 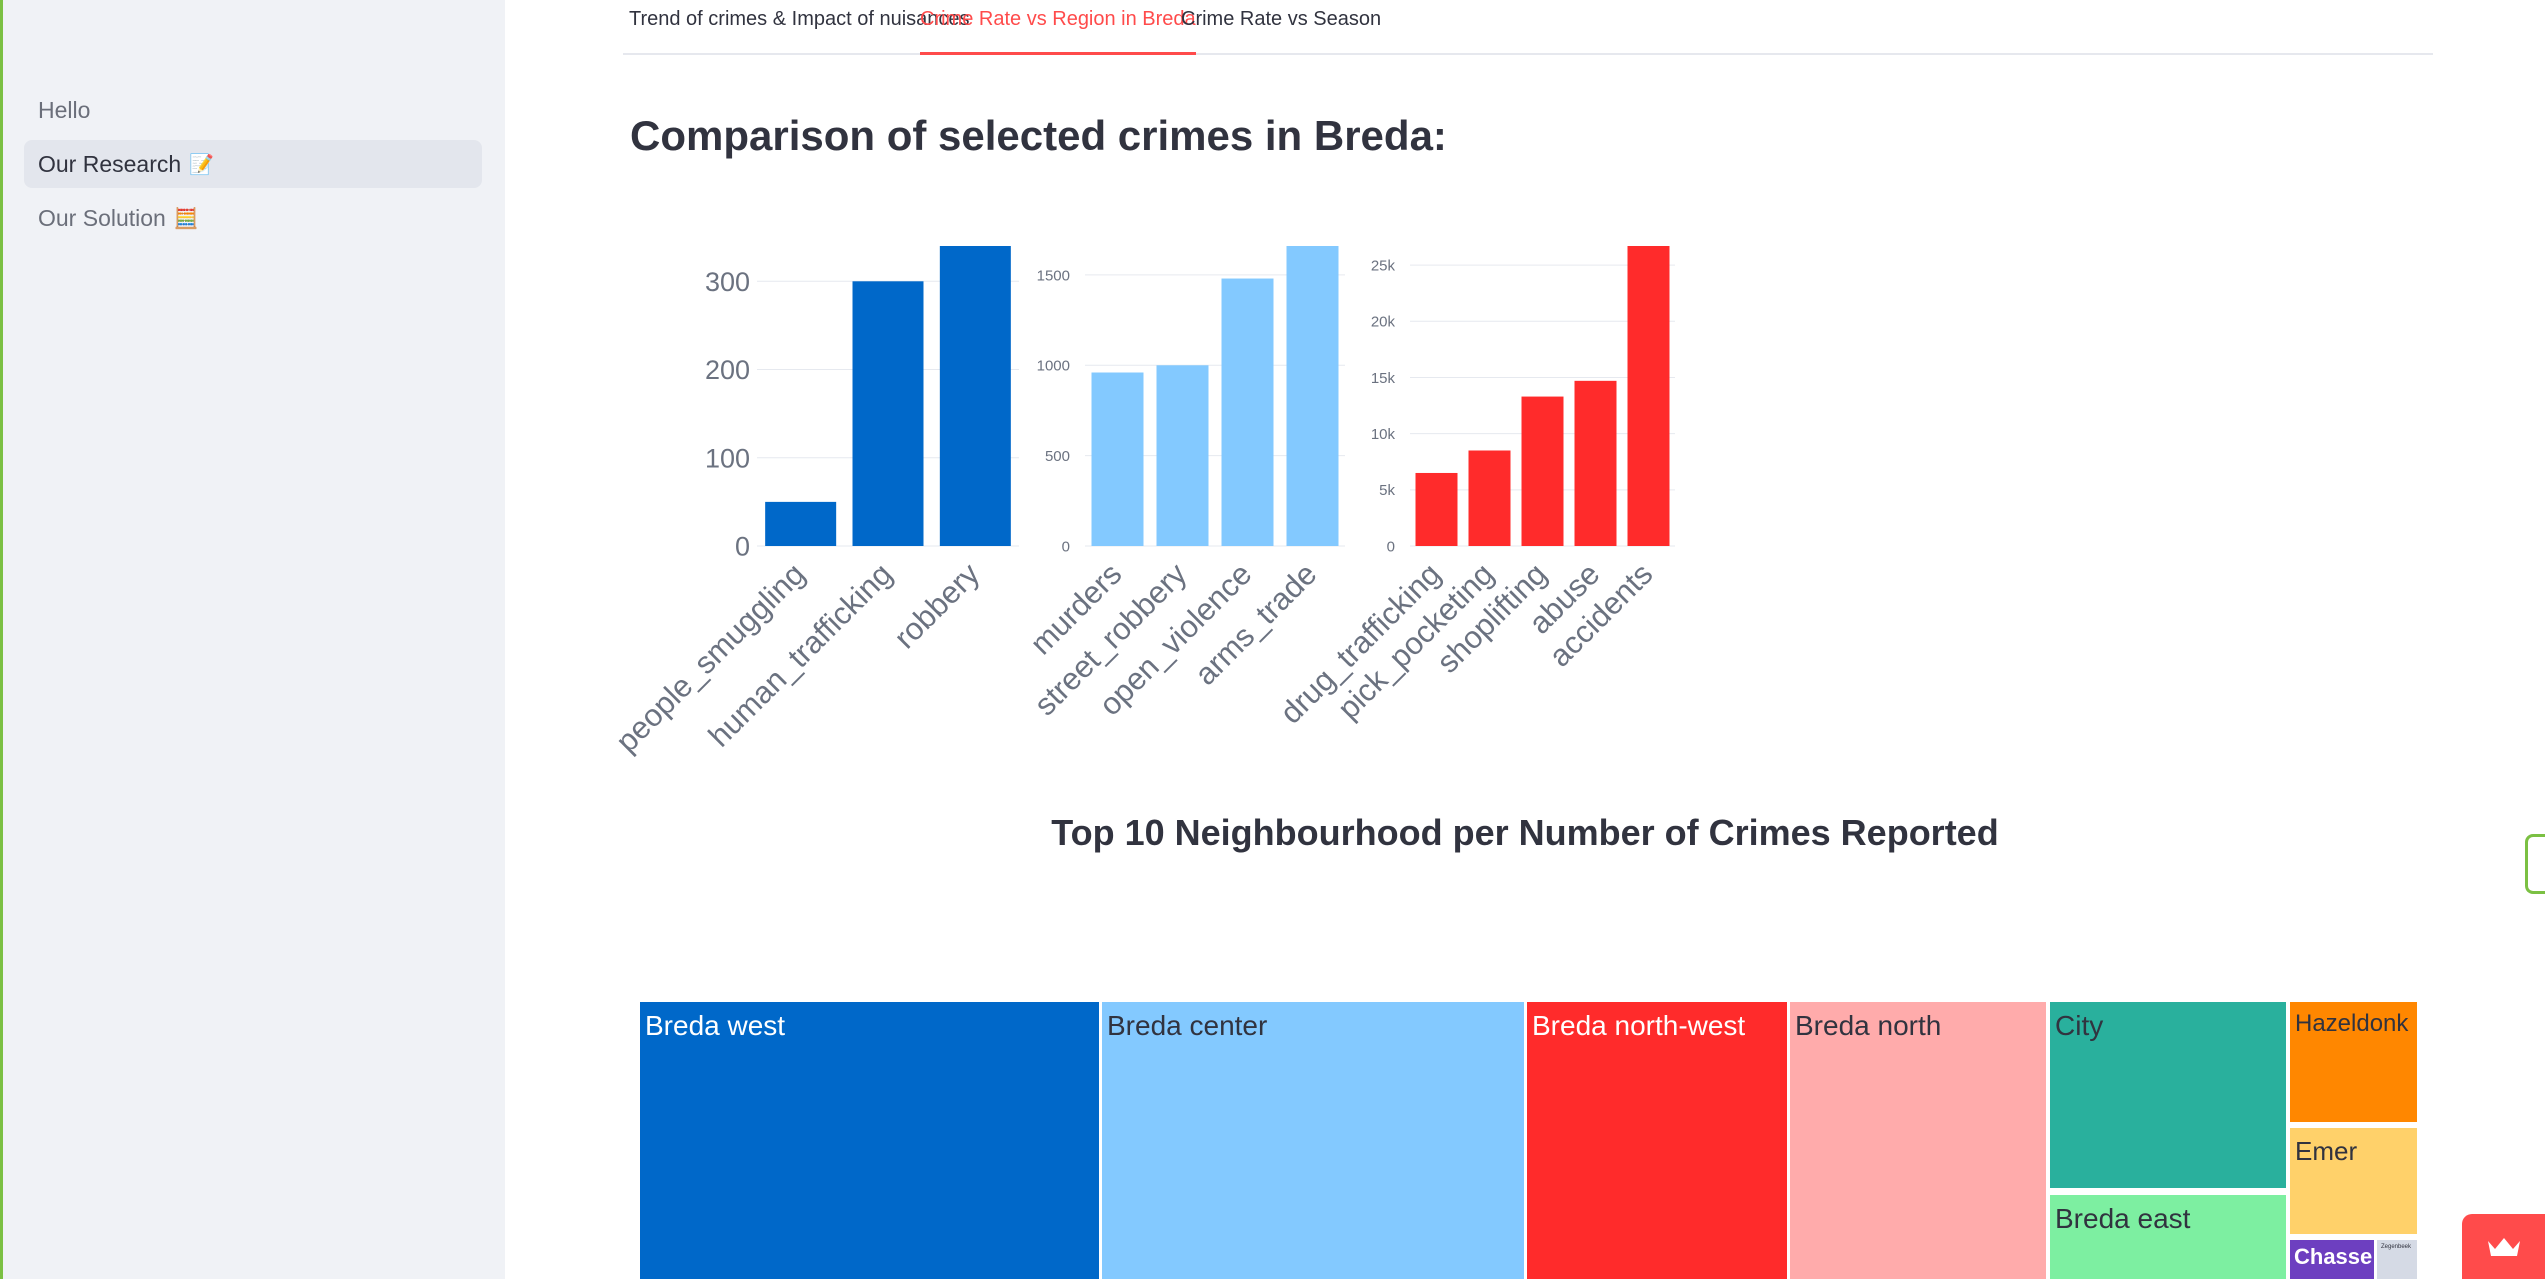 What do you see at coordinates (1595, 463) in the screenshot?
I see `bar-abuse` at bounding box center [1595, 463].